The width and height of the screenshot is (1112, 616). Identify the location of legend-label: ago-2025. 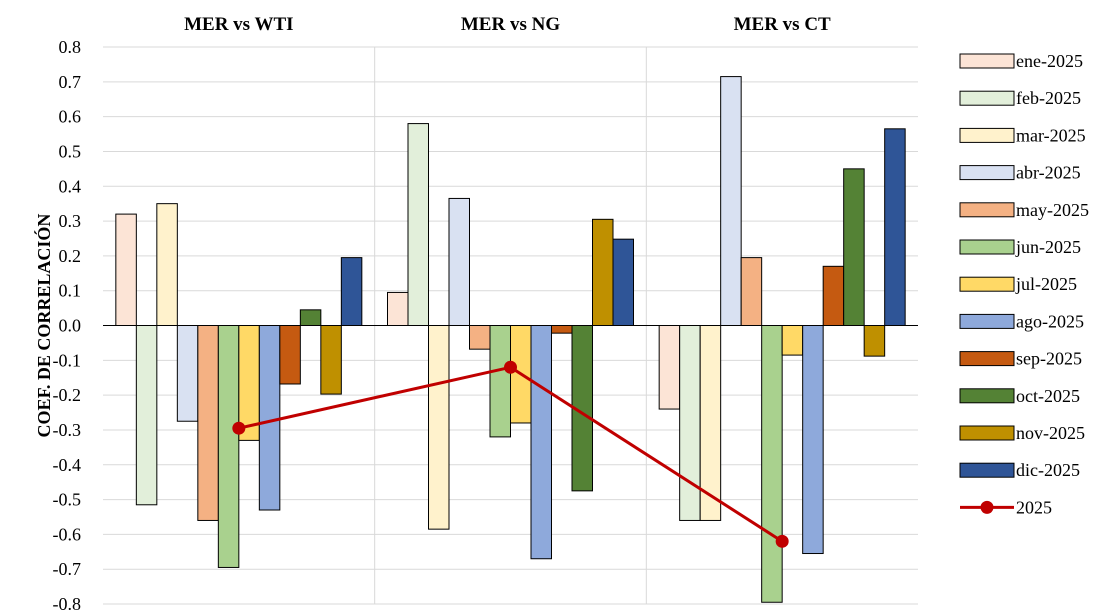
(1050, 321).